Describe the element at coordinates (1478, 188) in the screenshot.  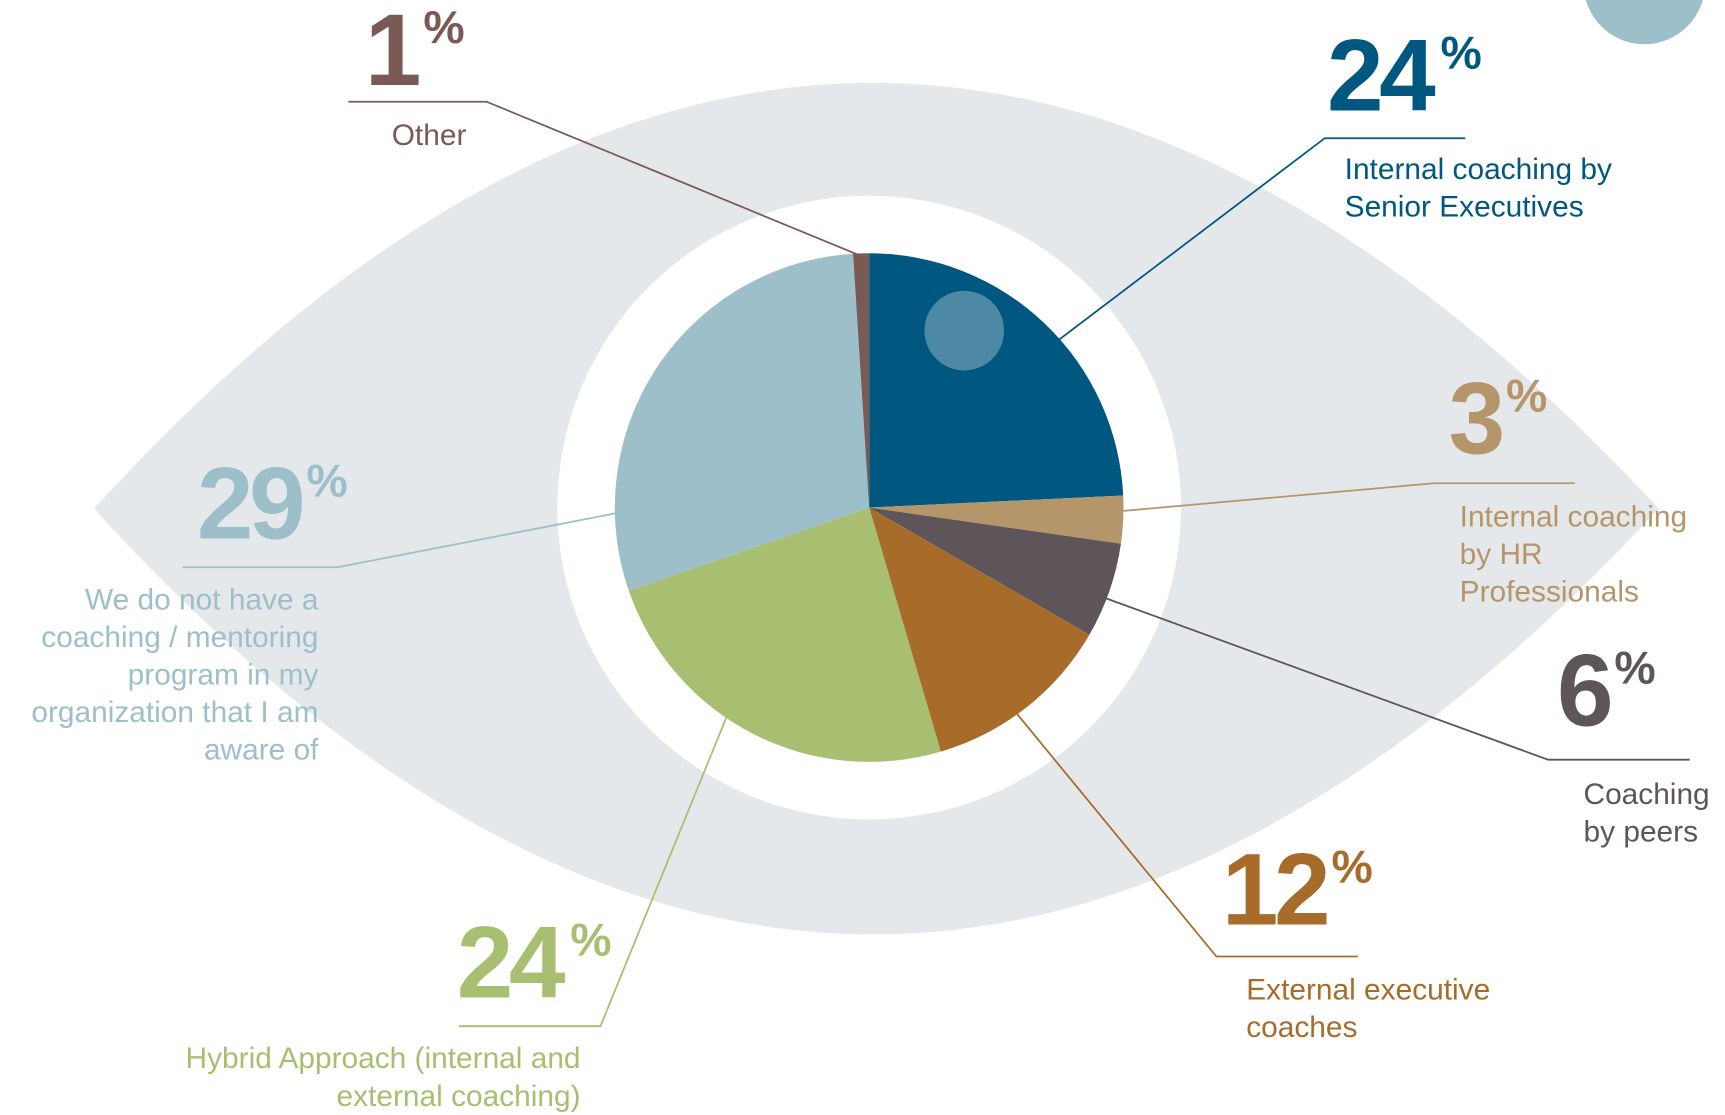
I see `category-label: Internal coaching by Senior Executives` at that location.